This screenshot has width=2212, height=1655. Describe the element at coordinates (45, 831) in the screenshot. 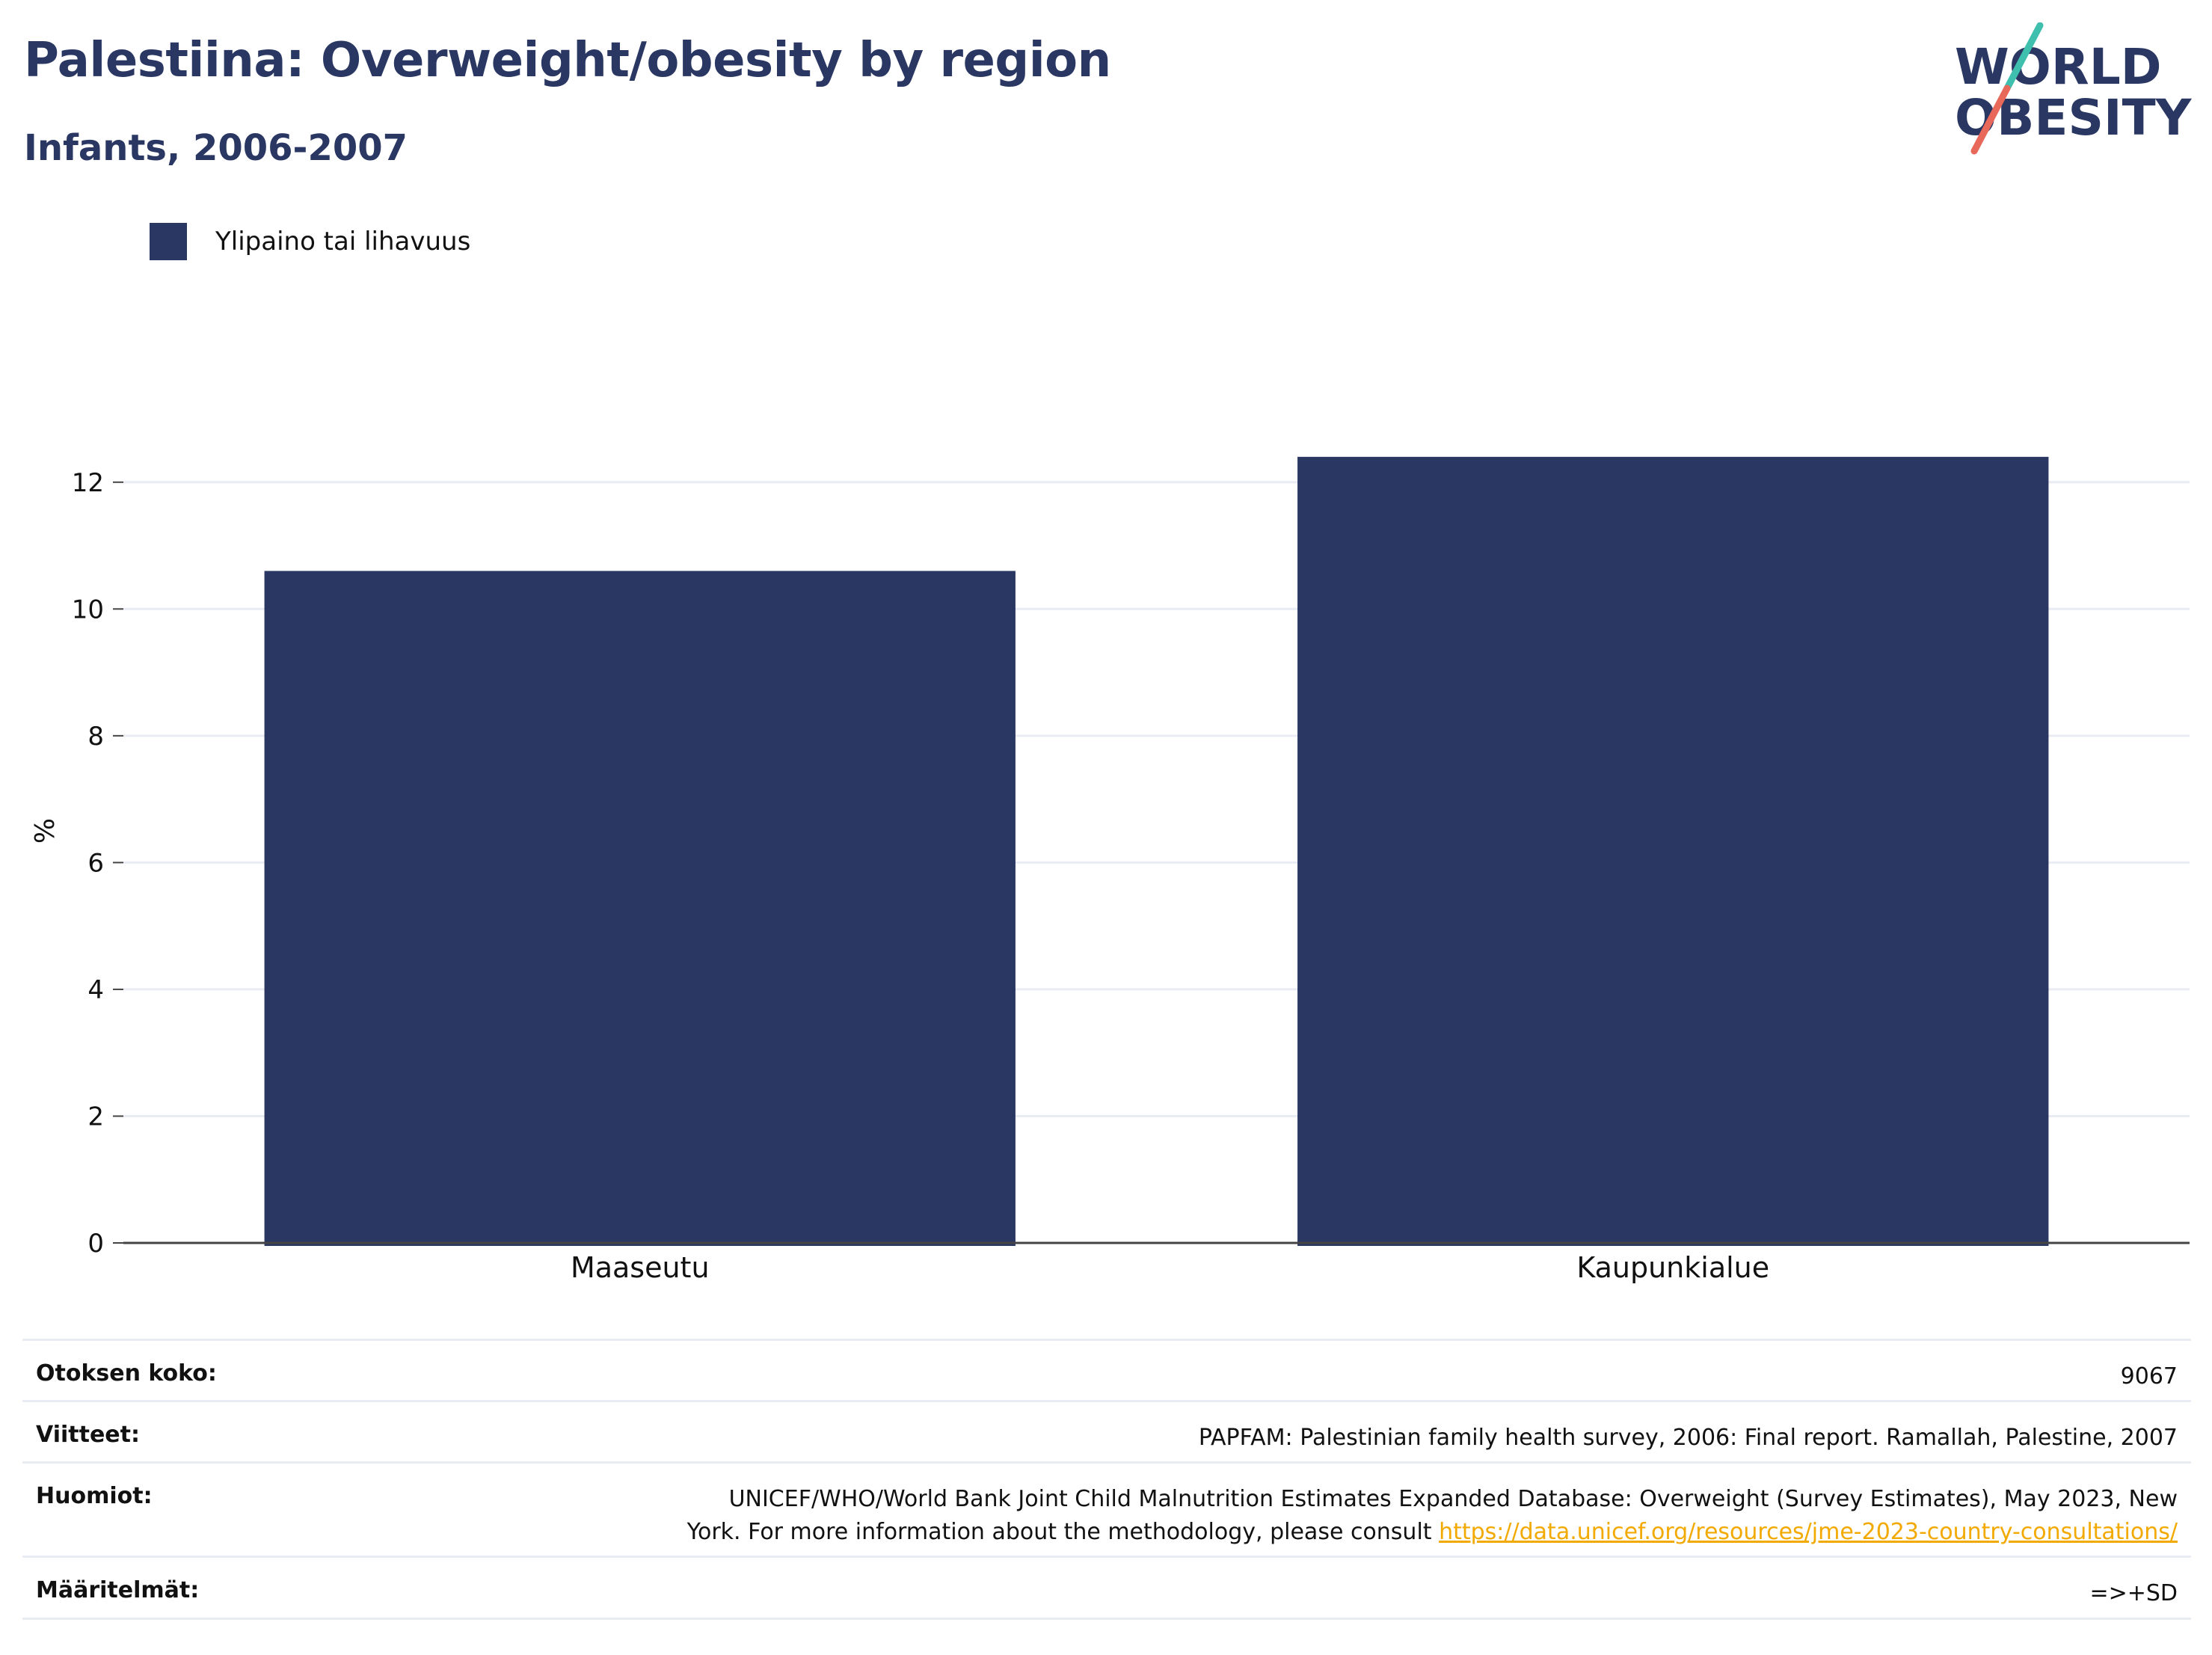

I see `y-axis-label: %` at that location.